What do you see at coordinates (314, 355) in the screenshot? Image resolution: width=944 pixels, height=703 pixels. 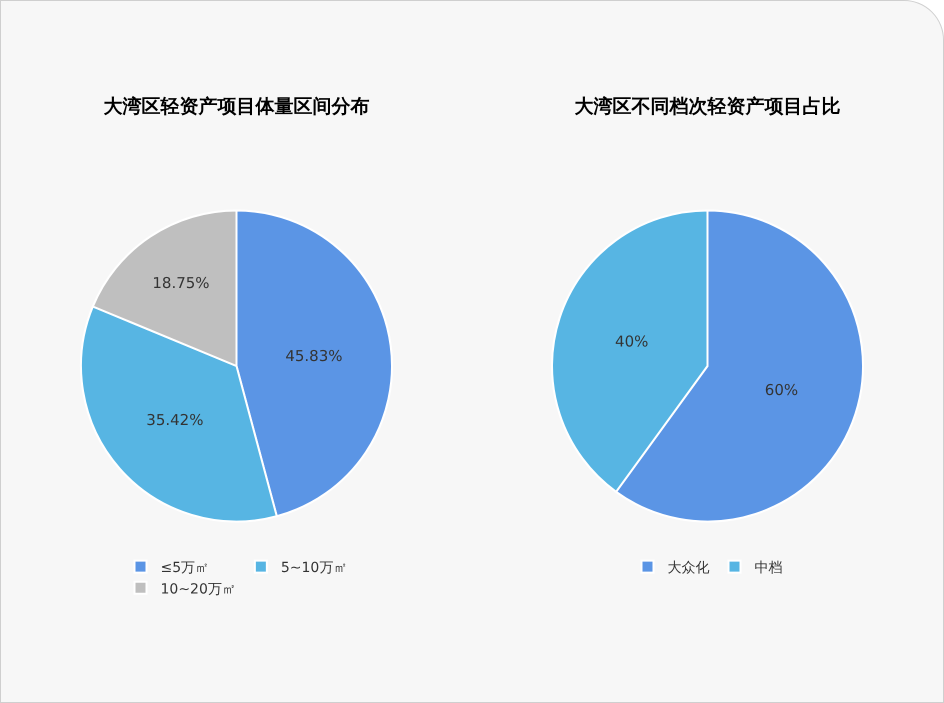 I see `data-label: 45.83%` at bounding box center [314, 355].